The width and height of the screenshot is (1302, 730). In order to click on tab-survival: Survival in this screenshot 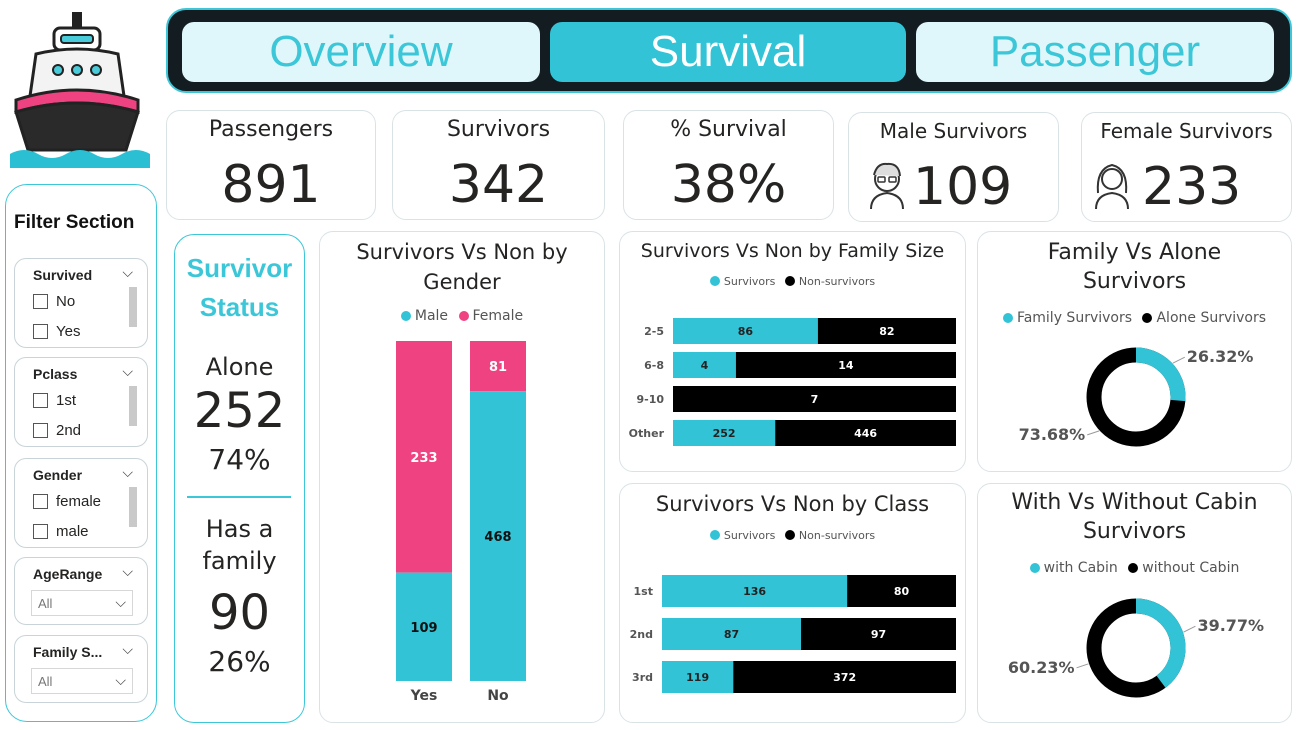, I will do `click(728, 52)`.